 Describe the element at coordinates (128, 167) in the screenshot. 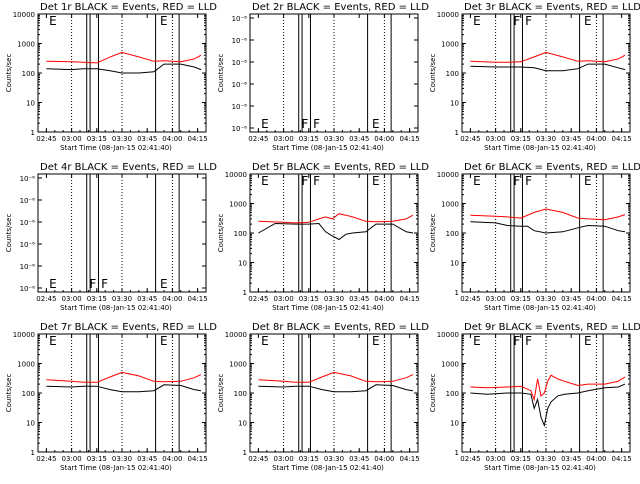

I see `panel-title: Det 4r BLACK = Events, RED = LLD` at that location.